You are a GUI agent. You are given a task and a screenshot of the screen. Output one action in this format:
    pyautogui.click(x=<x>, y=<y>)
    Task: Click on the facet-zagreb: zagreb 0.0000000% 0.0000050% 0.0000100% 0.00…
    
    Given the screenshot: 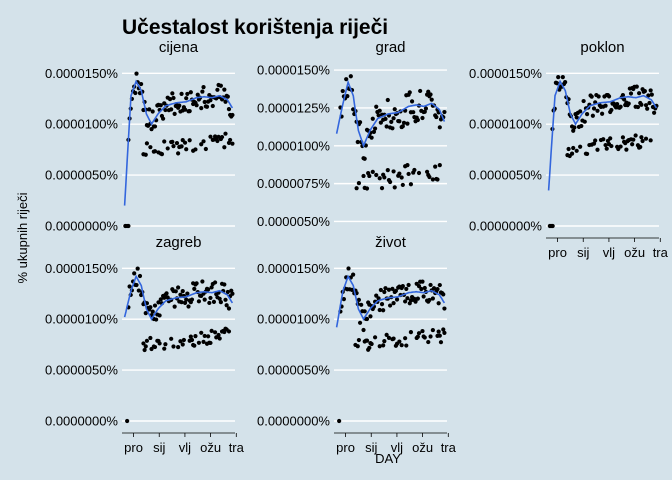 What is the action you would take?
    pyautogui.click(x=145, y=344)
    